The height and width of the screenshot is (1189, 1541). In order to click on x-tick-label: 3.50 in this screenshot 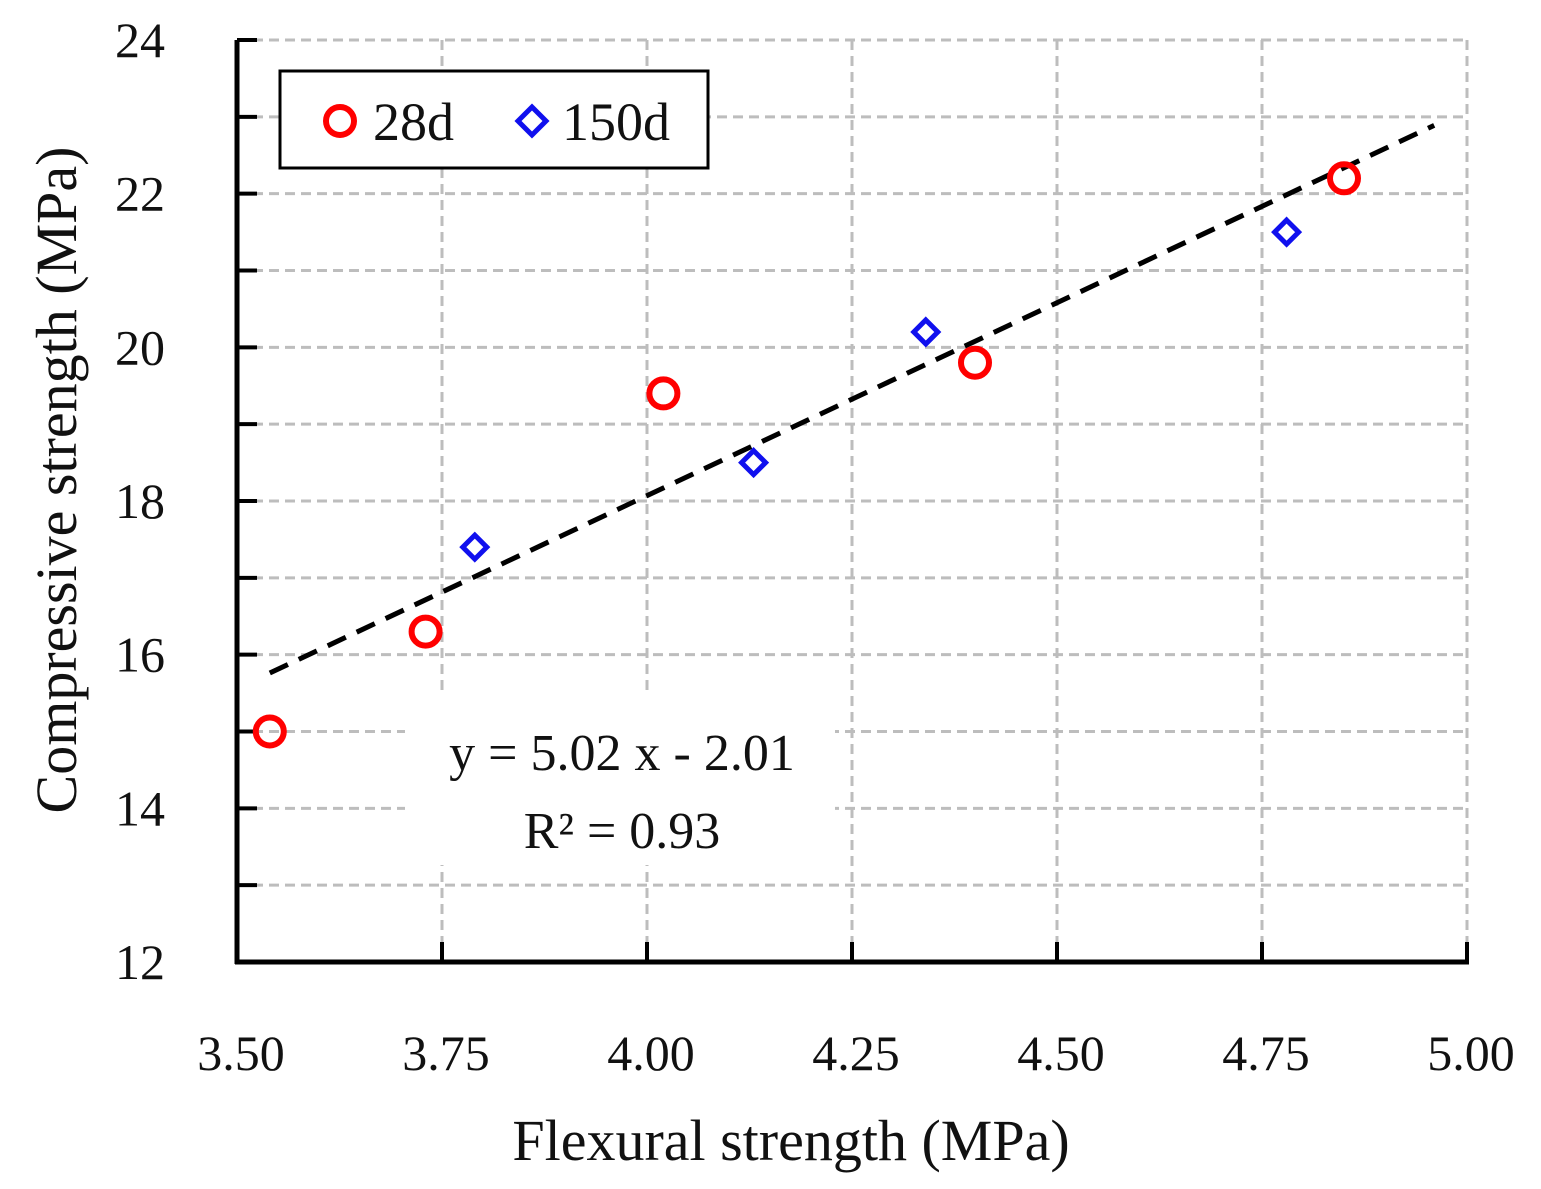, I will do `click(241, 1053)`.